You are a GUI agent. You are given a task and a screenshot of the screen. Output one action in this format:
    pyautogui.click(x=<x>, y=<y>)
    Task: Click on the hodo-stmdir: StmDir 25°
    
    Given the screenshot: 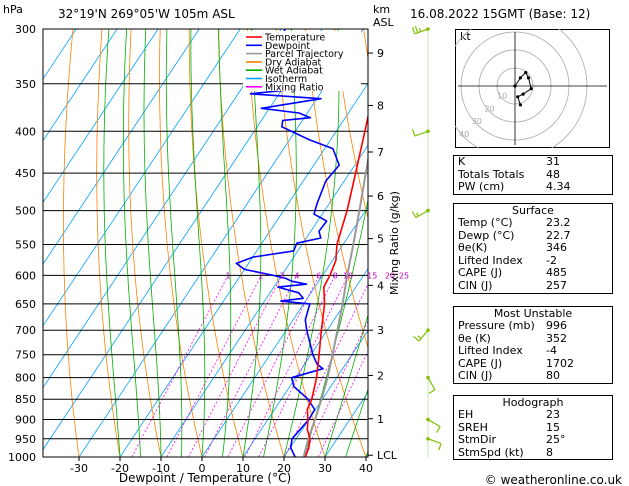 What is the action you would take?
    pyautogui.click(x=512, y=440)
    